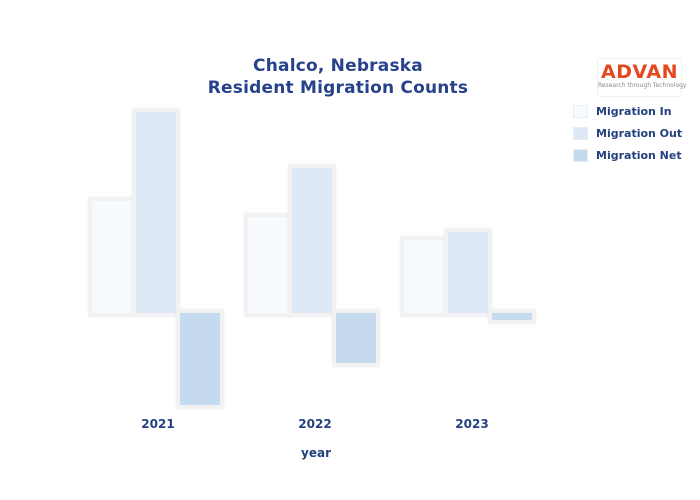 Image resolution: width=700 pixels, height=500 pixels. I want to click on advan-logo-tagline: Research through Technology, so click(642, 85).